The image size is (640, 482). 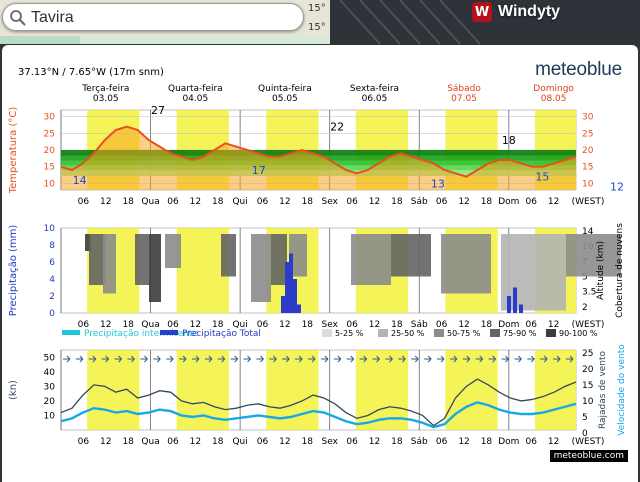 I want to click on wind-ytick: 20, so click(x=50, y=402).